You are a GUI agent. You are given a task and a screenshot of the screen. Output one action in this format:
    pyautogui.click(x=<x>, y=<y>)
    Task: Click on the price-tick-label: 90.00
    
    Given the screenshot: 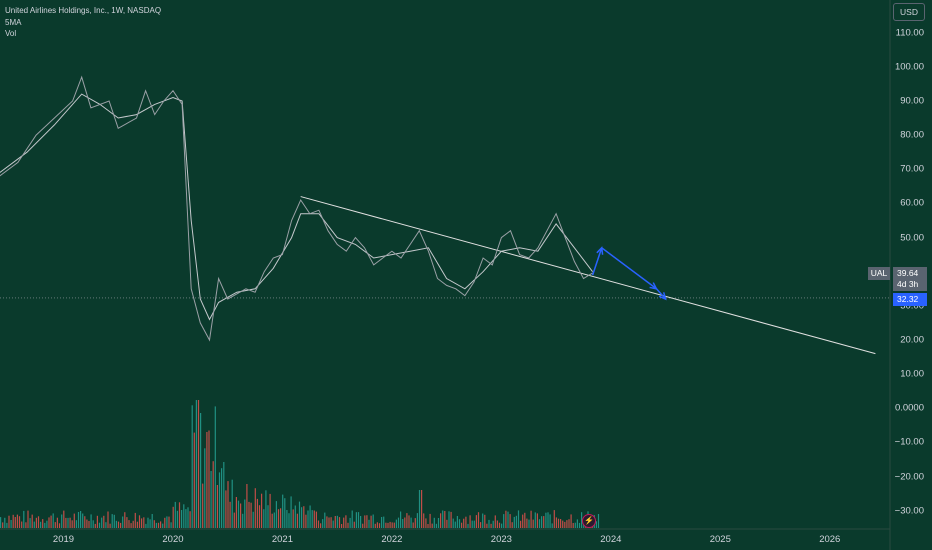 What is the action you would take?
    pyautogui.click(x=912, y=101)
    